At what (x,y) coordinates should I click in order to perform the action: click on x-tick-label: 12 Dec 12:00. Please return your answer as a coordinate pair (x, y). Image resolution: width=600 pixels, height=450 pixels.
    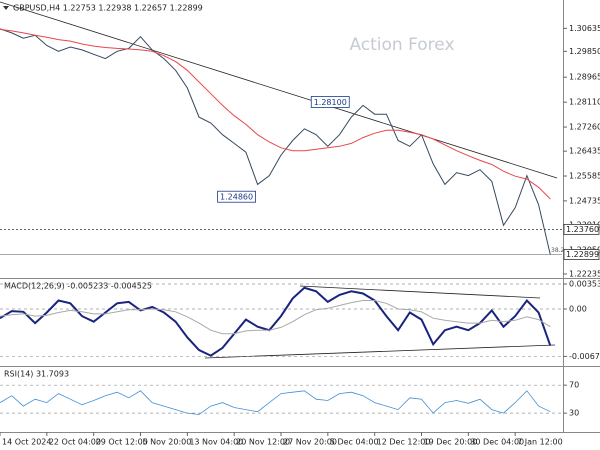
    Looking at the image, I should click on (404, 442).